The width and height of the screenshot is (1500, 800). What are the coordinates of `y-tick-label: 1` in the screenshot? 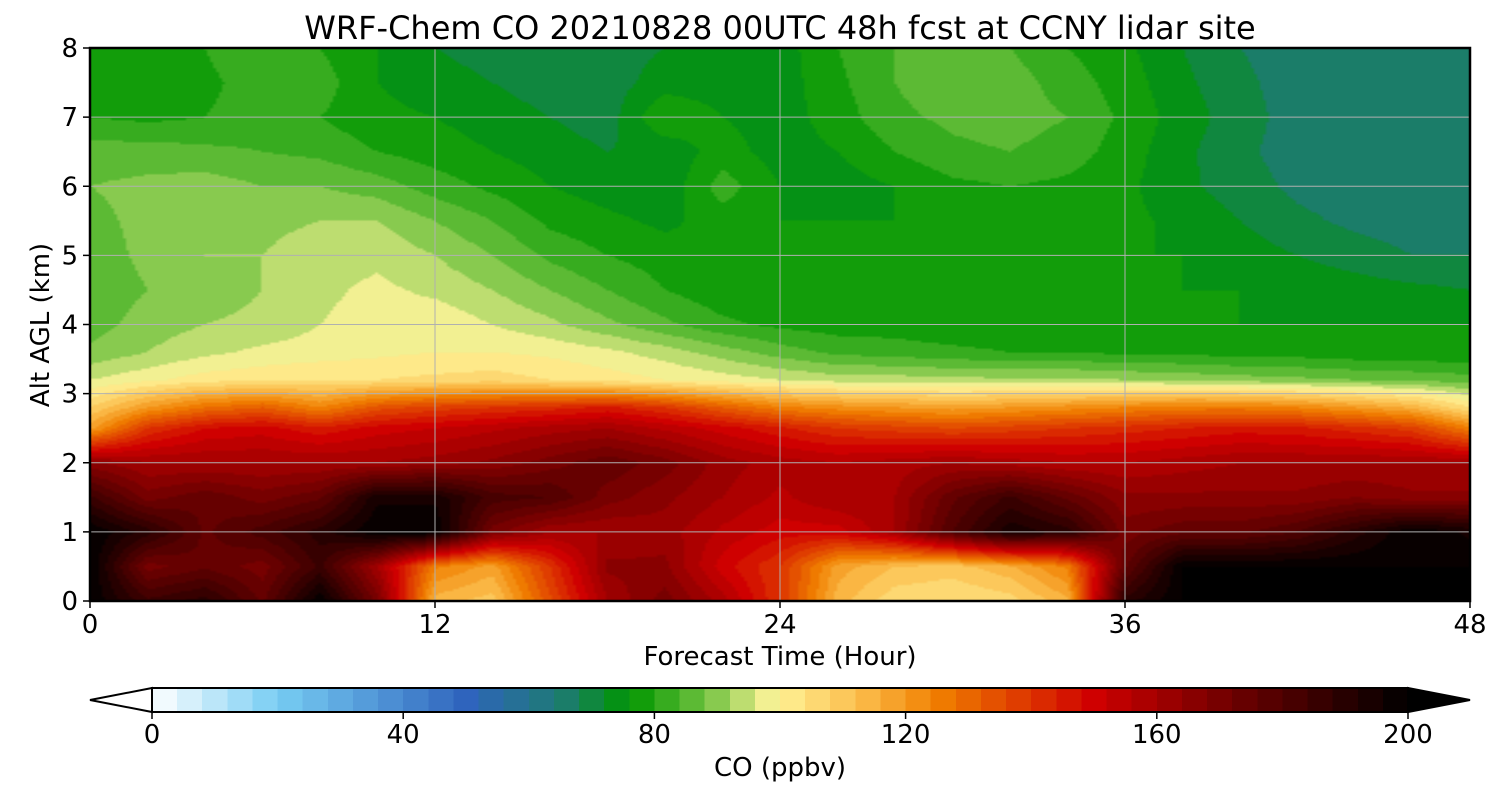 It's located at (69, 533).